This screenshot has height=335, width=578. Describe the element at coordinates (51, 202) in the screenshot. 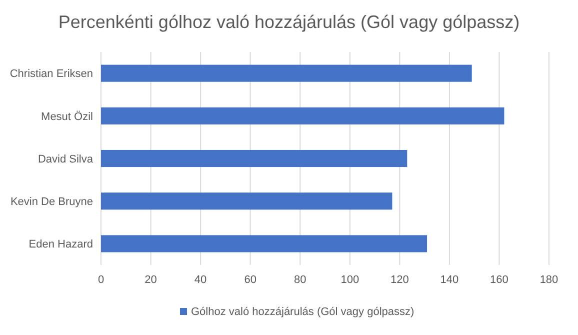

I see `y-tick-label: Kevin De Bruyne` at that location.